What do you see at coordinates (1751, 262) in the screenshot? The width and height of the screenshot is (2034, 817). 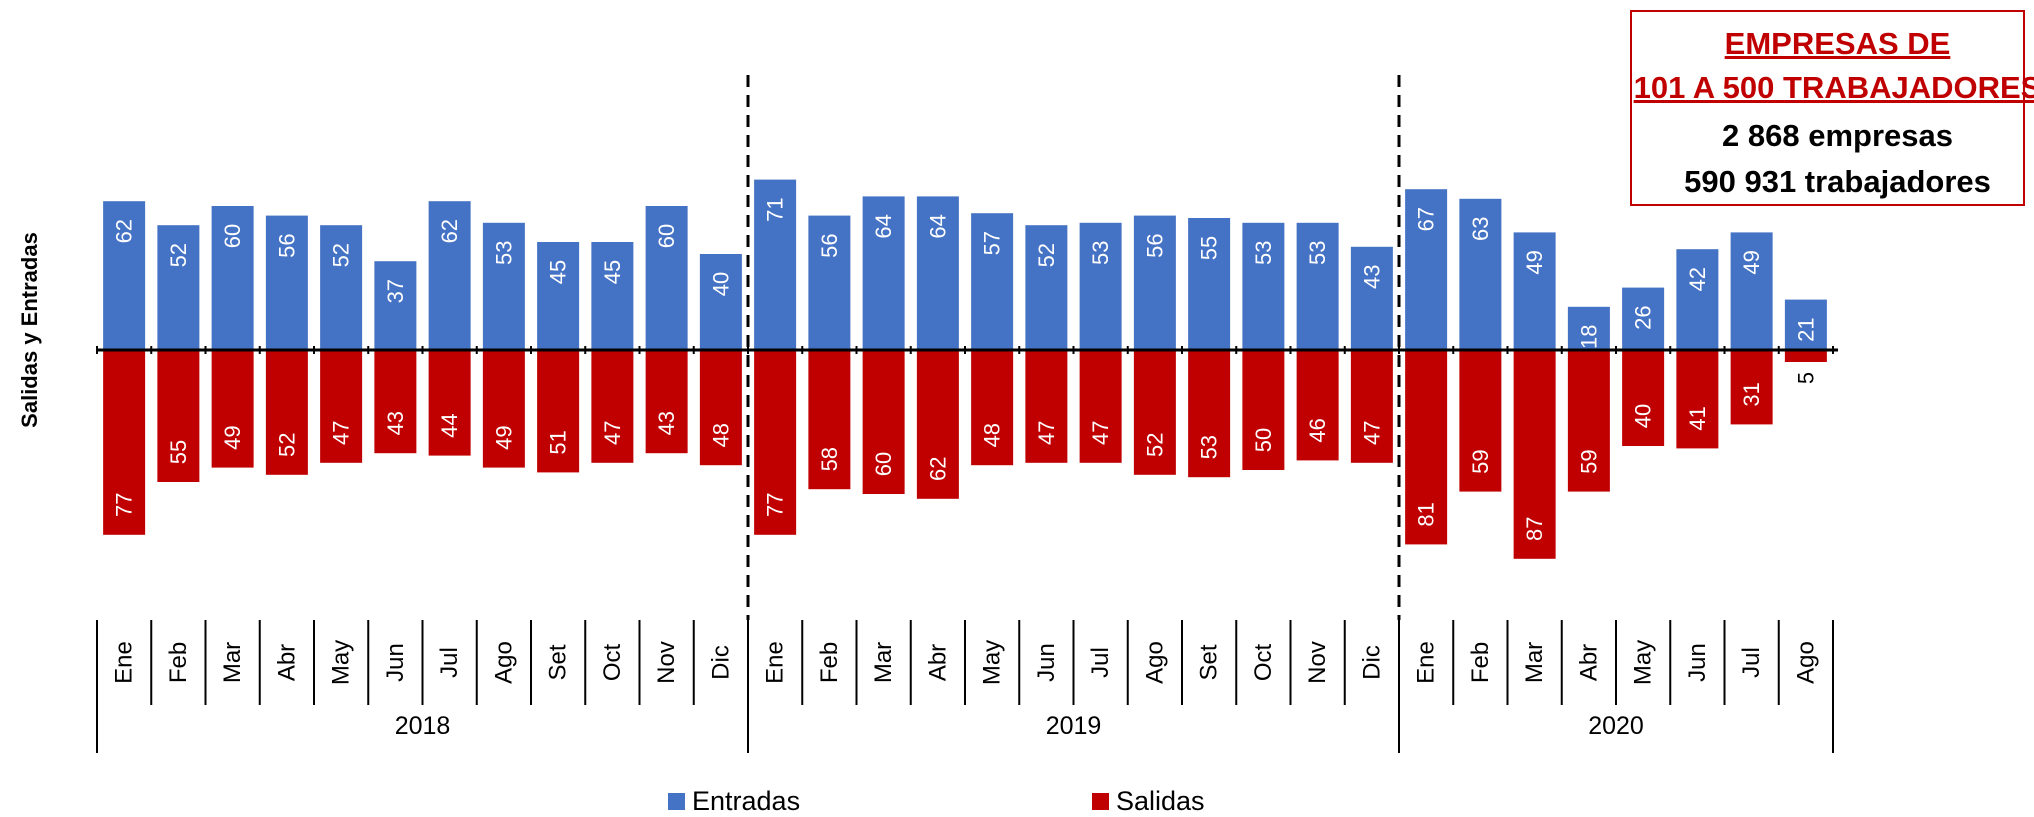 I see `data-label-entradas: 49` at bounding box center [1751, 262].